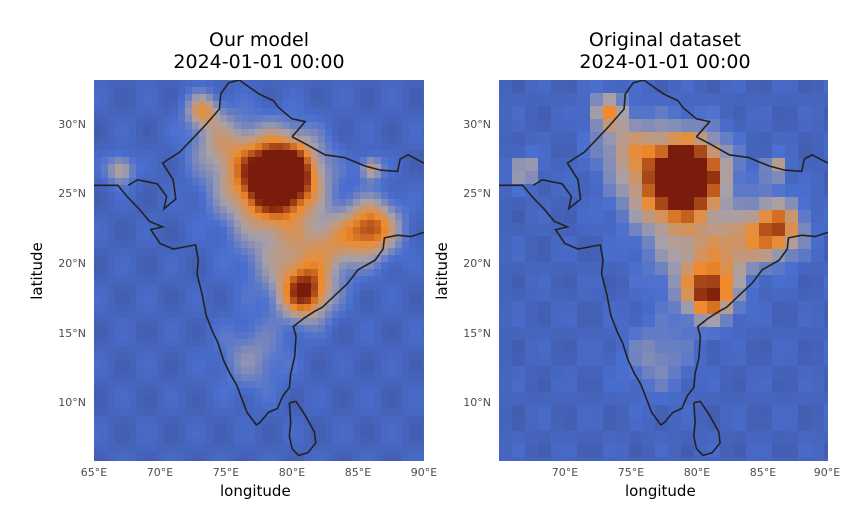 The width and height of the screenshot is (862, 531). I want to click on ytick-left-25: 25°N, so click(56, 193).